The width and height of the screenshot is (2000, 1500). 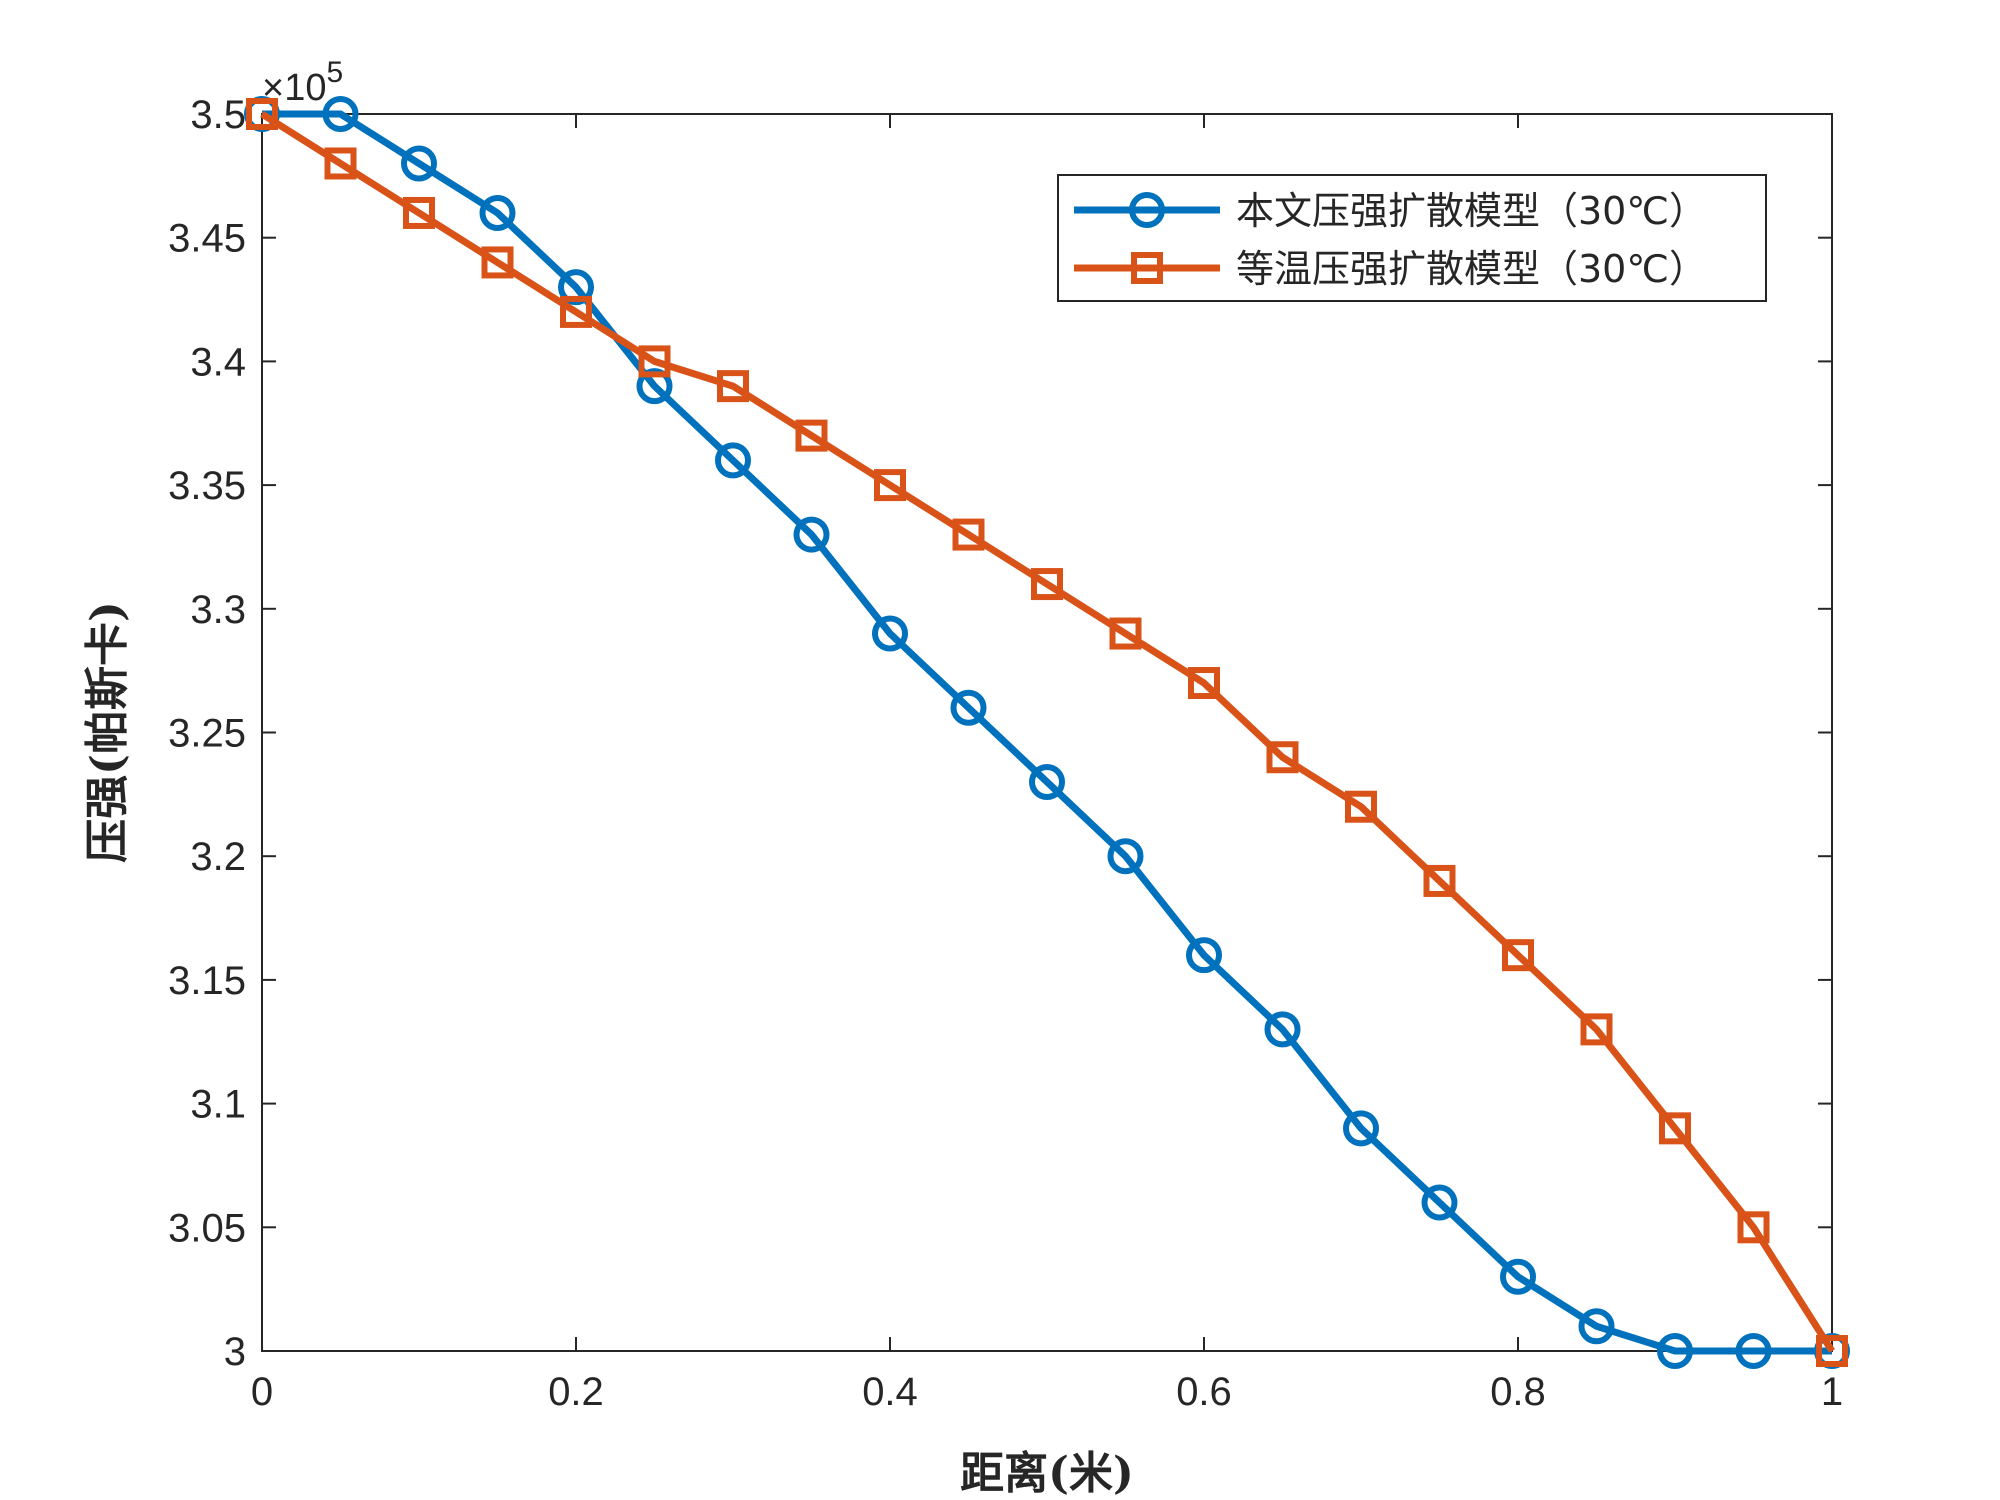 I want to click on x-tick-label: 0.6, so click(x=1204, y=1392).